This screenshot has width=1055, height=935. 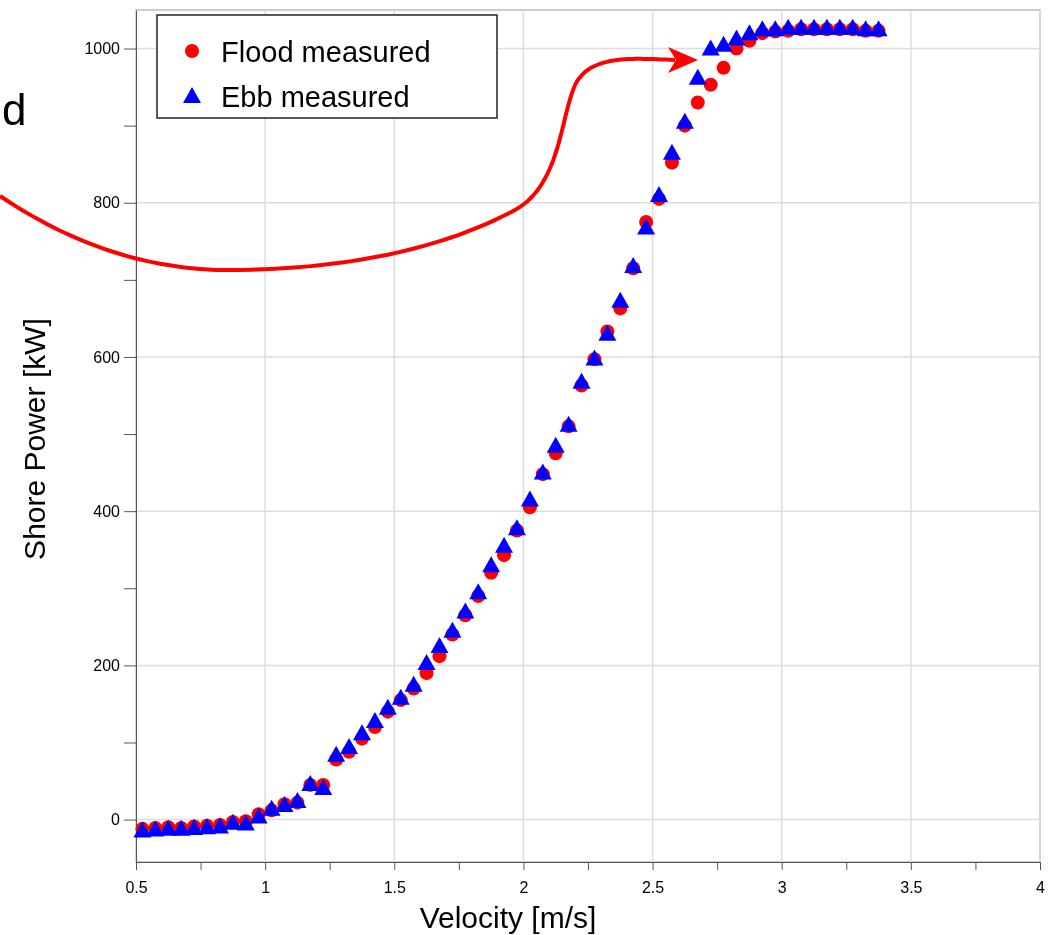 What do you see at coordinates (266, 888) in the screenshot?
I see `x-tick-label: 1` at bounding box center [266, 888].